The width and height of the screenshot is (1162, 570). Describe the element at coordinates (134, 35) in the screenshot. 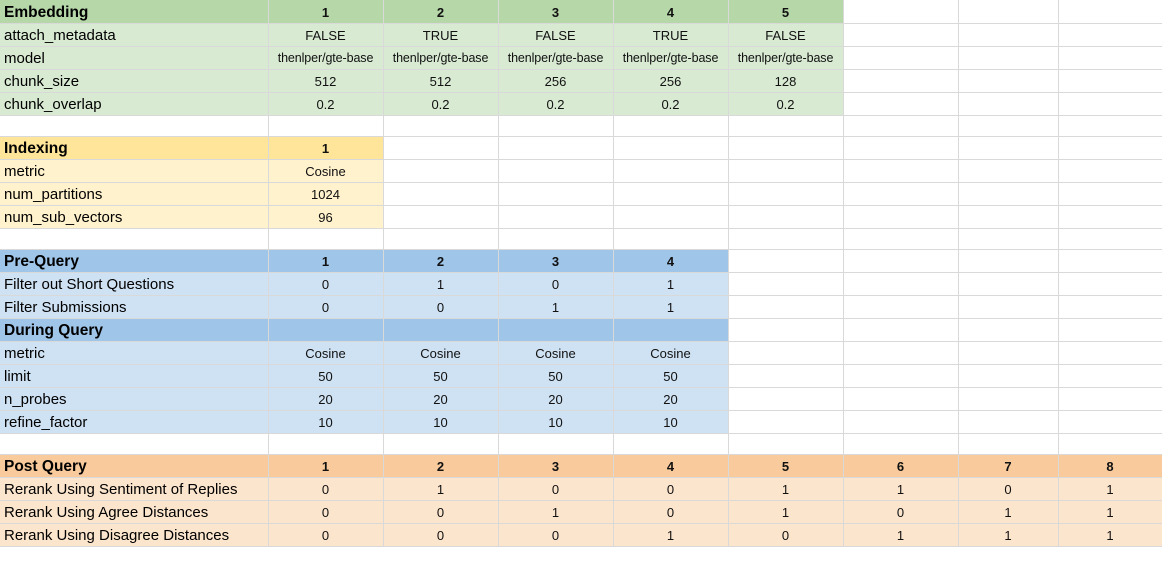

I see `row-label-cell: attach_metadata` at that location.